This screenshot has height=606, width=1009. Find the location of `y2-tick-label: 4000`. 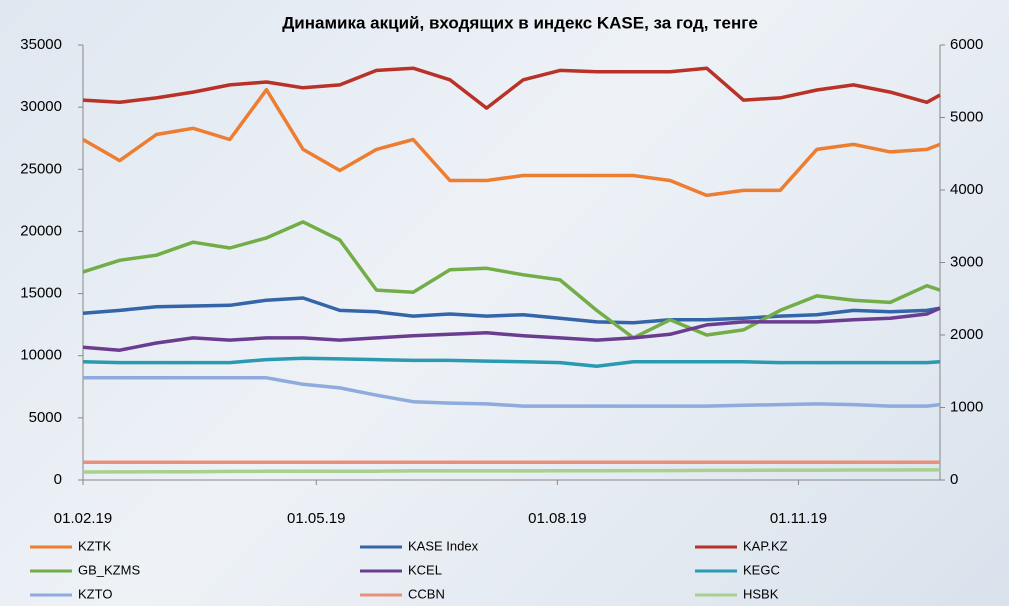

y2-tick-label: 4000 is located at coordinates (966, 189).